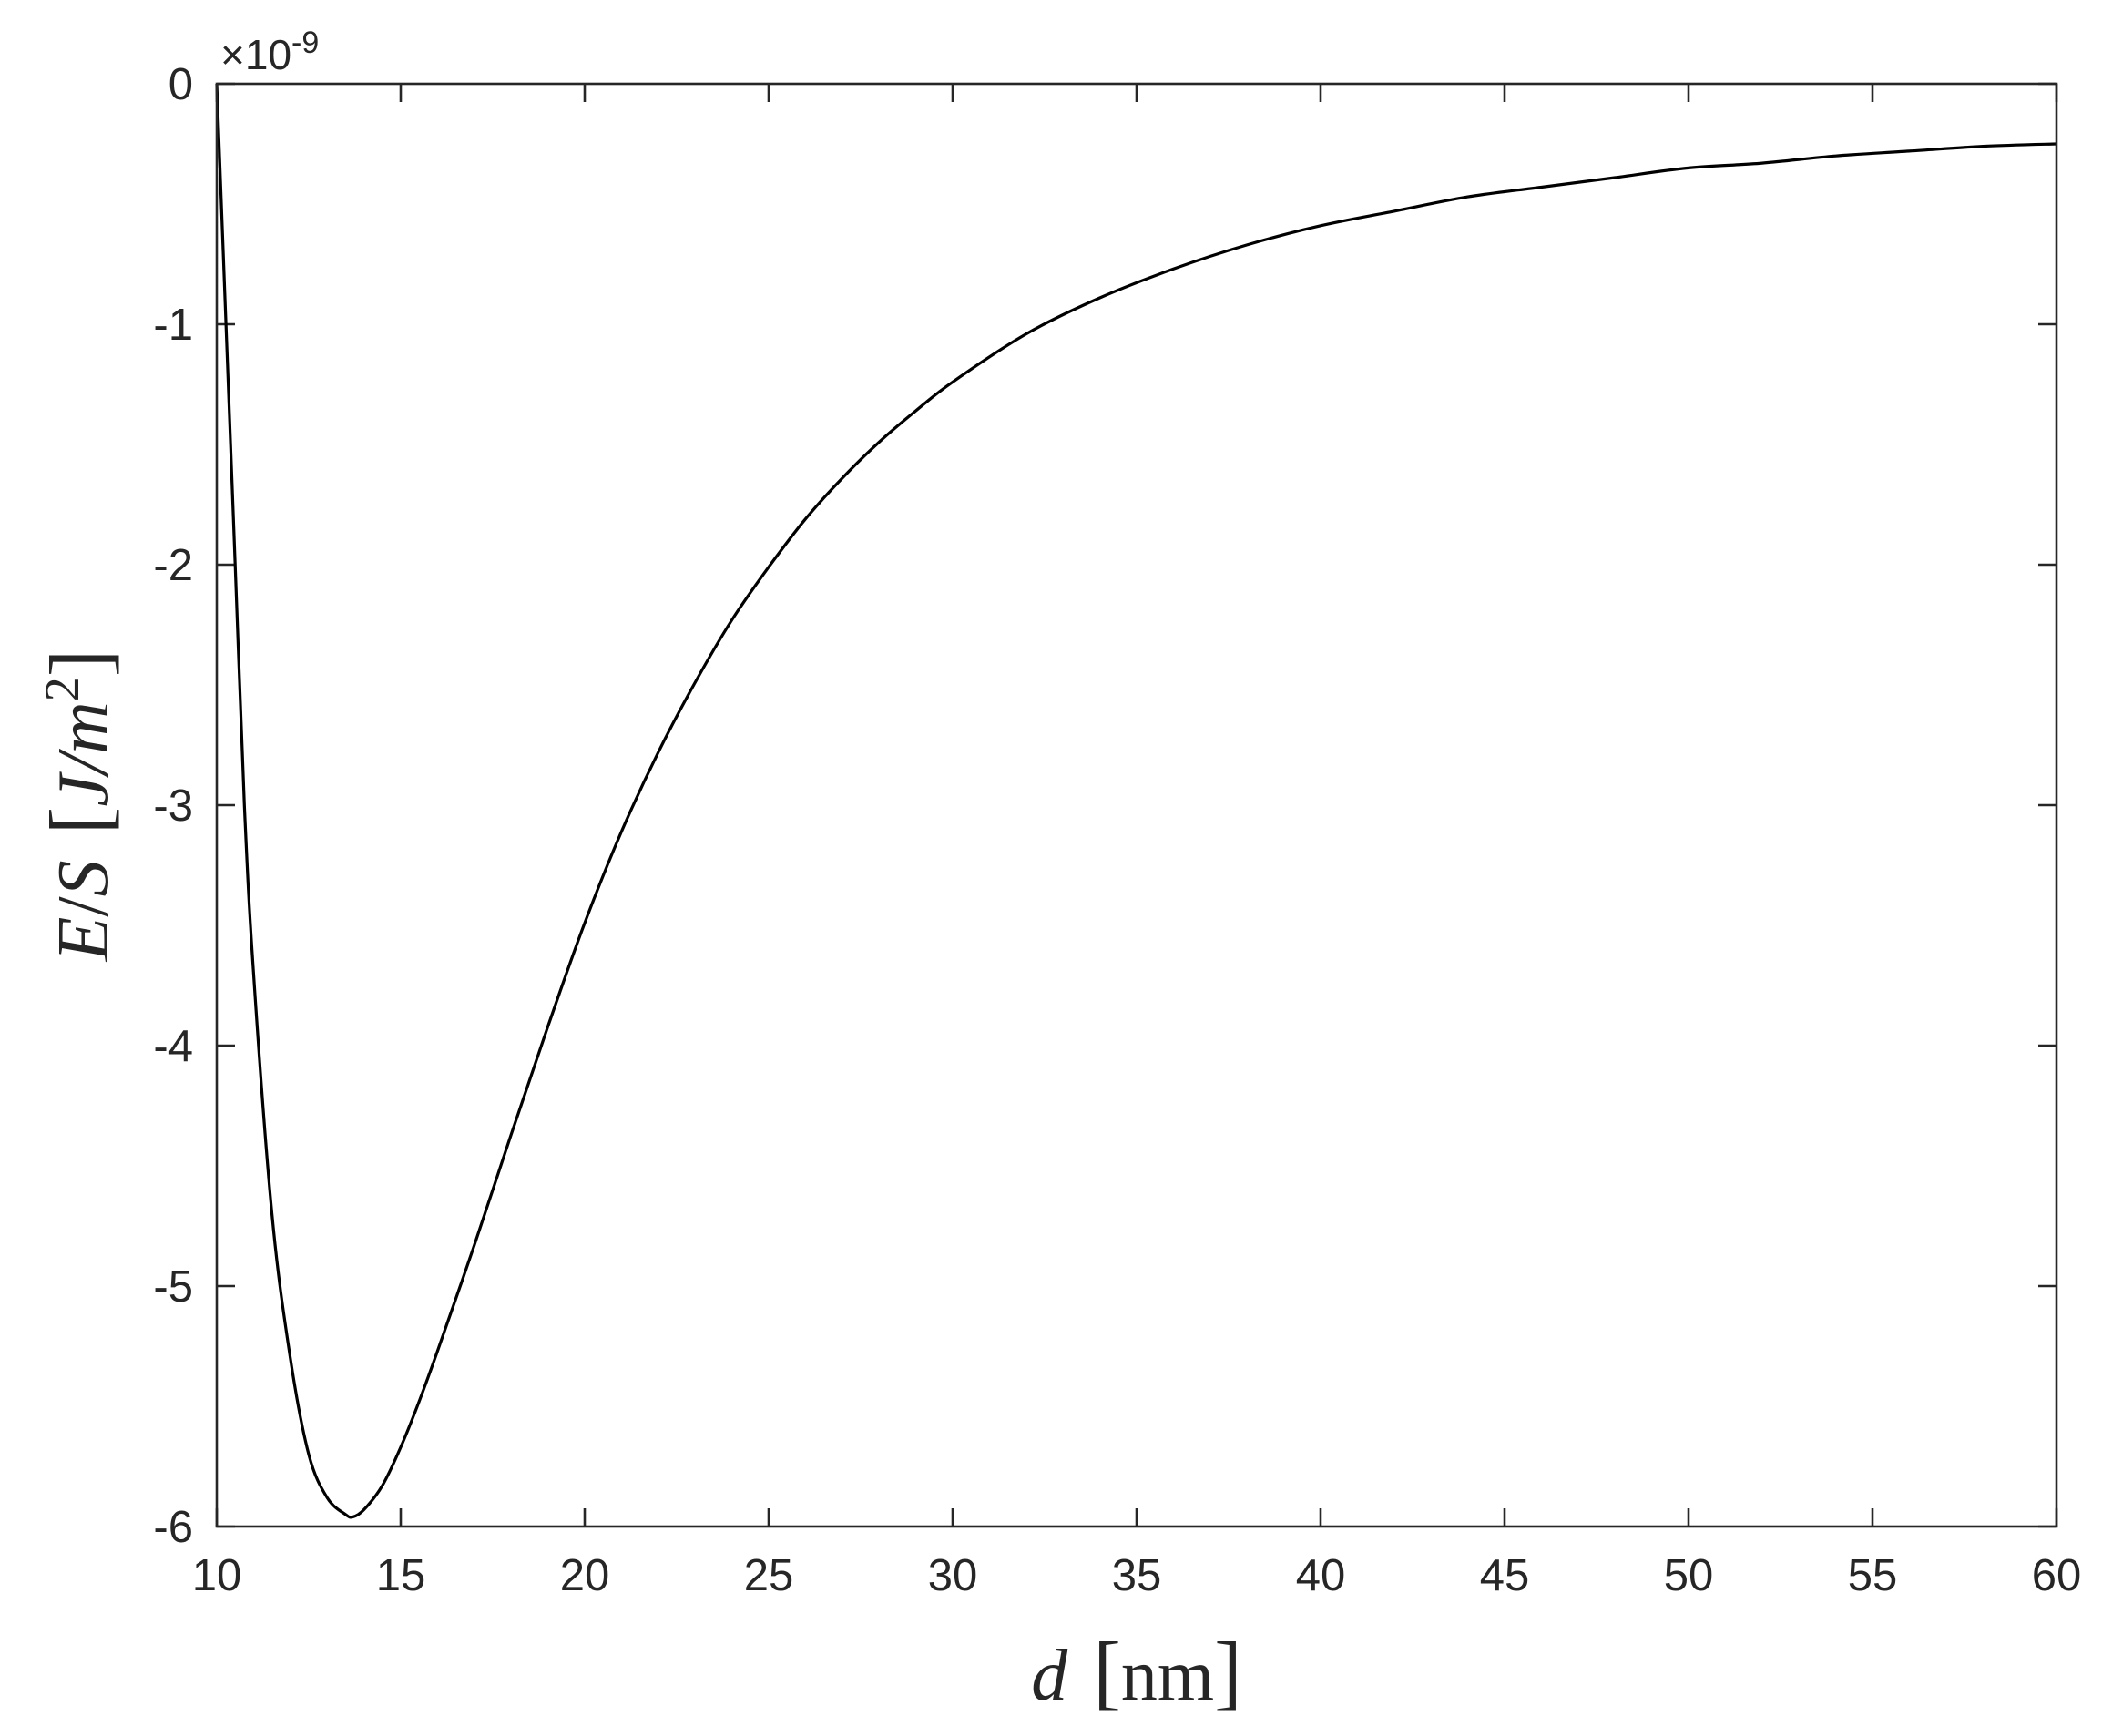  I want to click on y-axis-left-bracket: [, so click(79, 821).